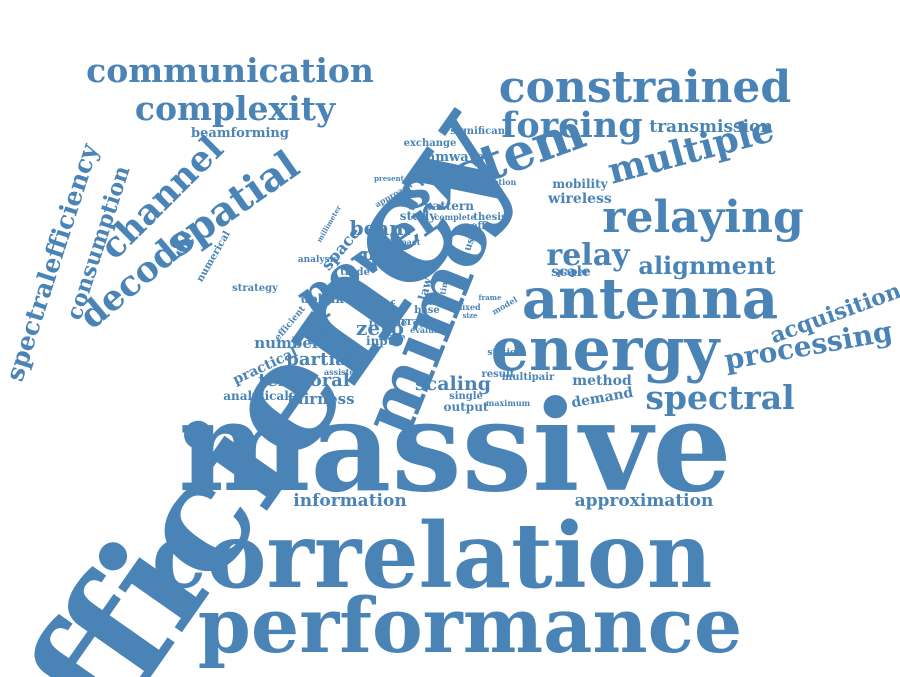  Describe the element at coordinates (579, 199) in the screenshot. I see `word-wireless: wireless` at that location.